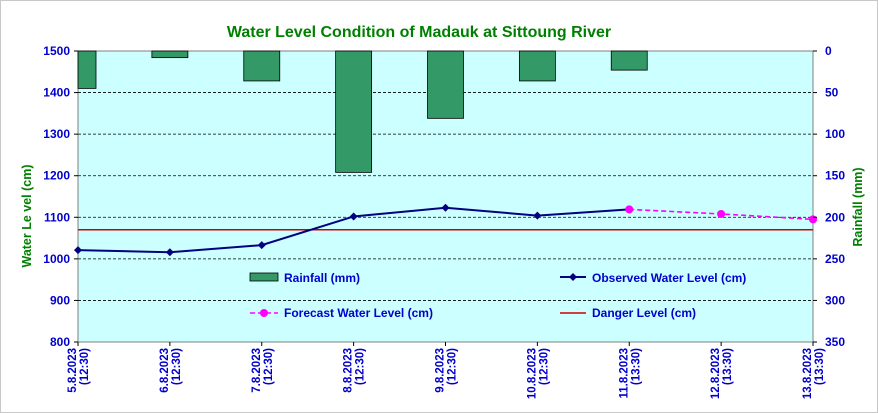  Describe the element at coordinates (56, 51) in the screenshot. I see `y-left-tick-label: 1500` at that location.